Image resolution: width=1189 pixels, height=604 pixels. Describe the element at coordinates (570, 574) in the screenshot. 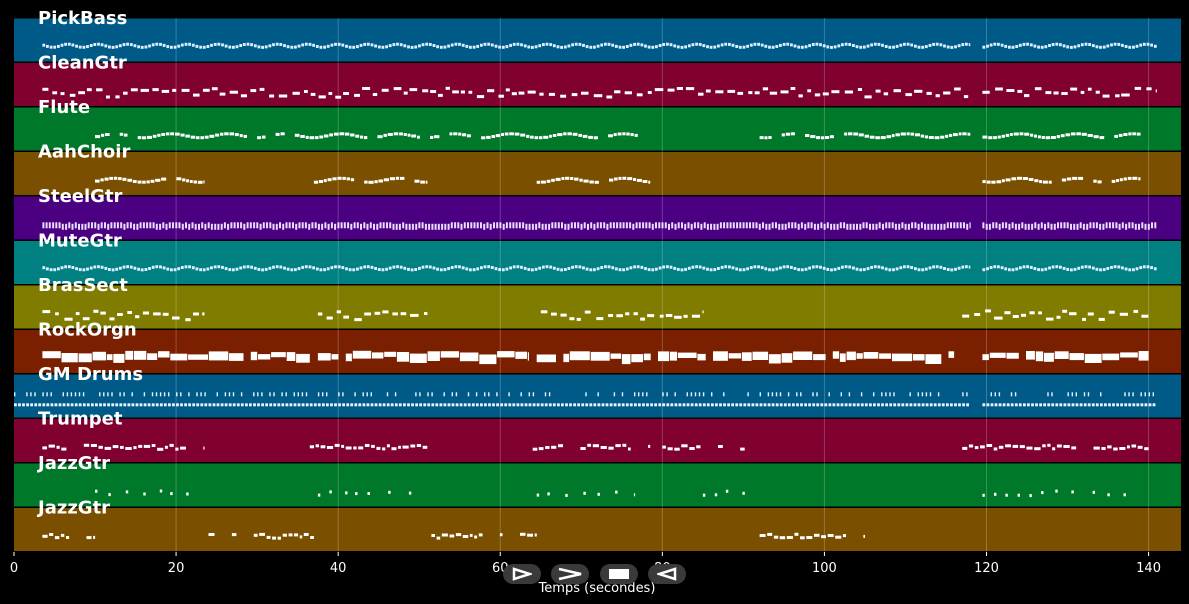

I see `forward-button` at that location.